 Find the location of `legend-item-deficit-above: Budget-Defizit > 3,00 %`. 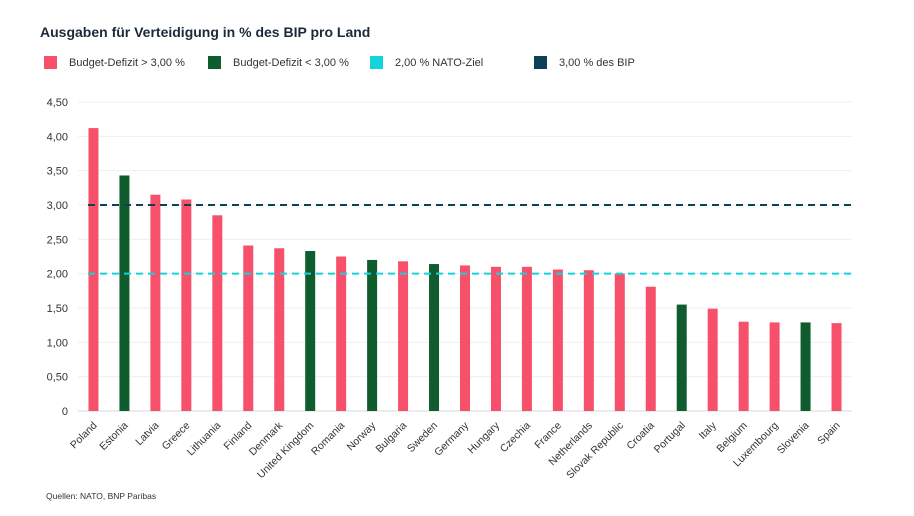

legend-item-deficit-above: Budget-Defizit > 3,00 % is located at coordinates (114, 62).